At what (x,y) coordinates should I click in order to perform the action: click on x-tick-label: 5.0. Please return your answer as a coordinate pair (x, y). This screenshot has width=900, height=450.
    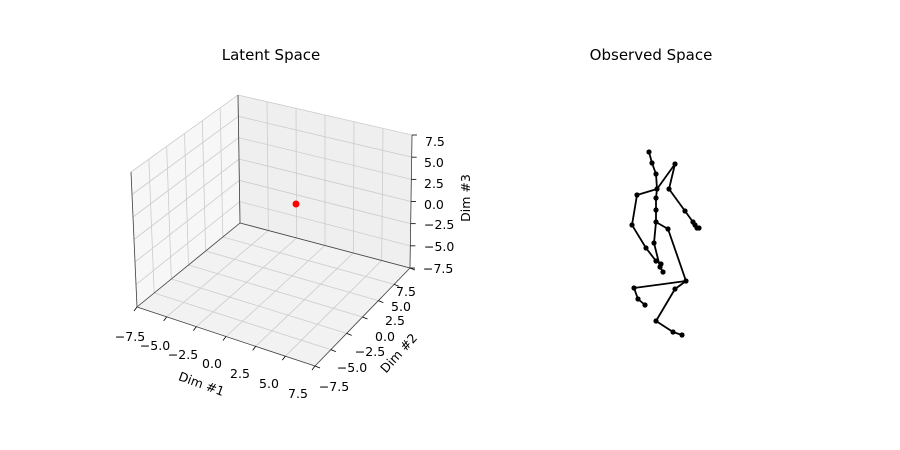
    Looking at the image, I should click on (269, 383).